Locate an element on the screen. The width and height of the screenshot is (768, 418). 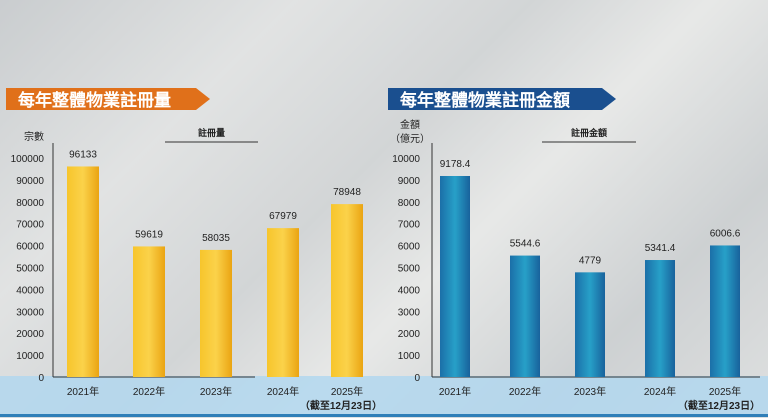
y-tick-label: 5000 is located at coordinates (409, 269).